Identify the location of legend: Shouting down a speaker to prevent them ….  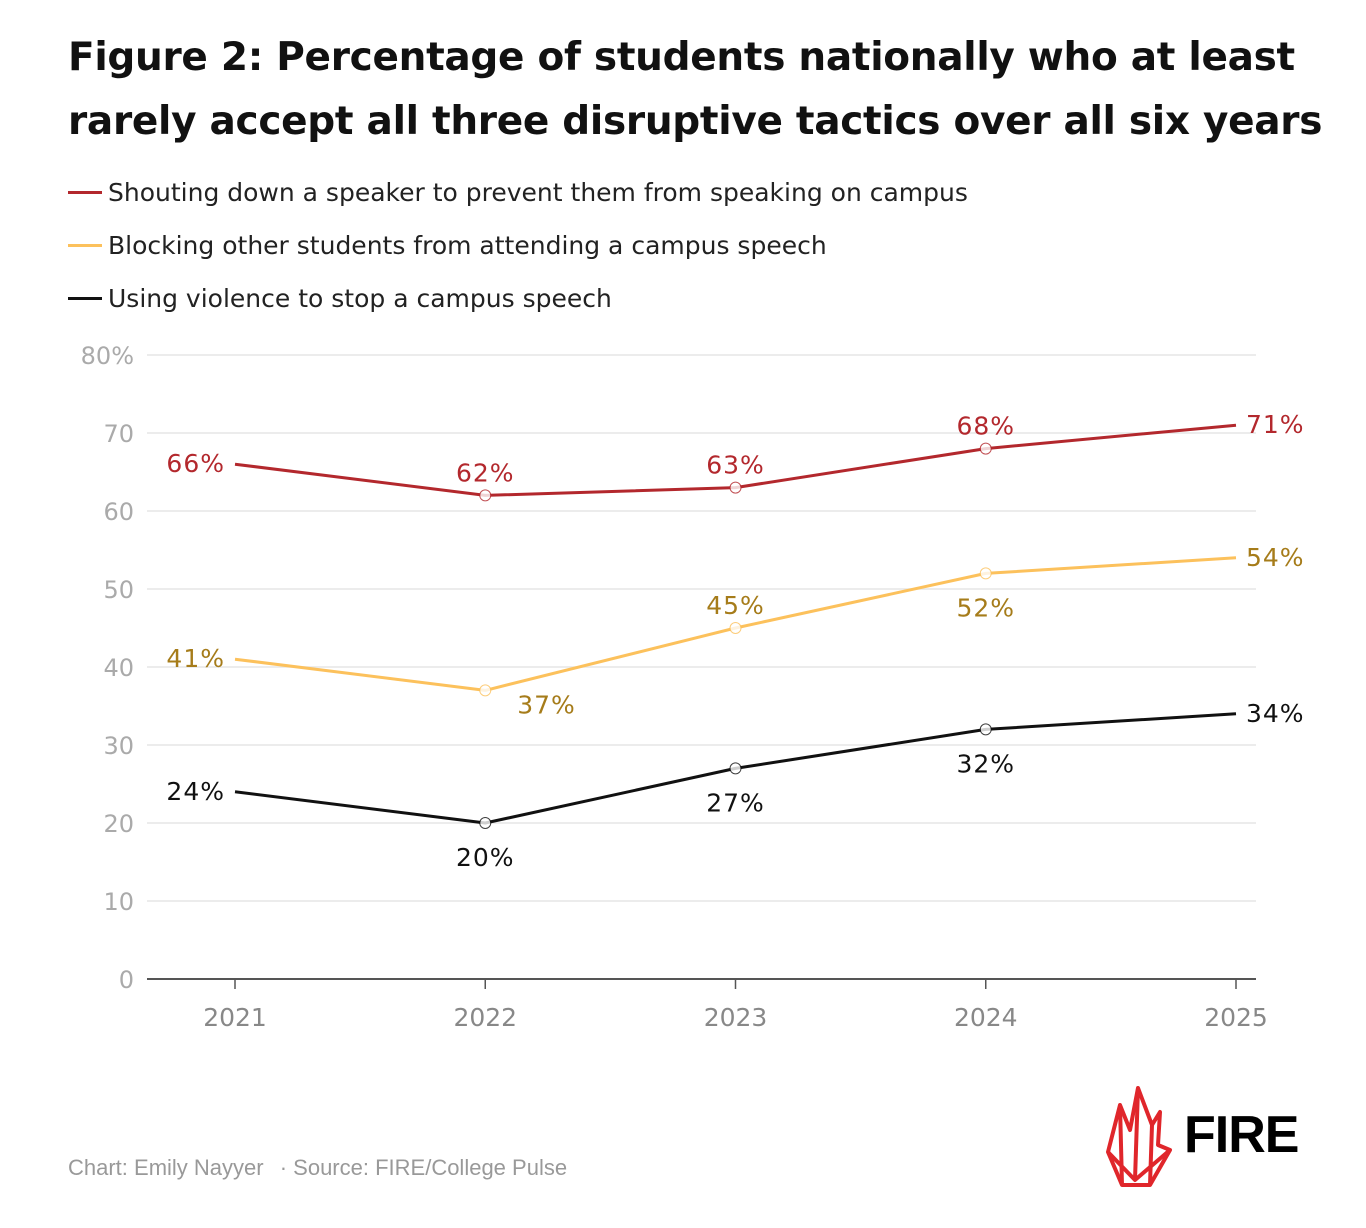
(518, 245).